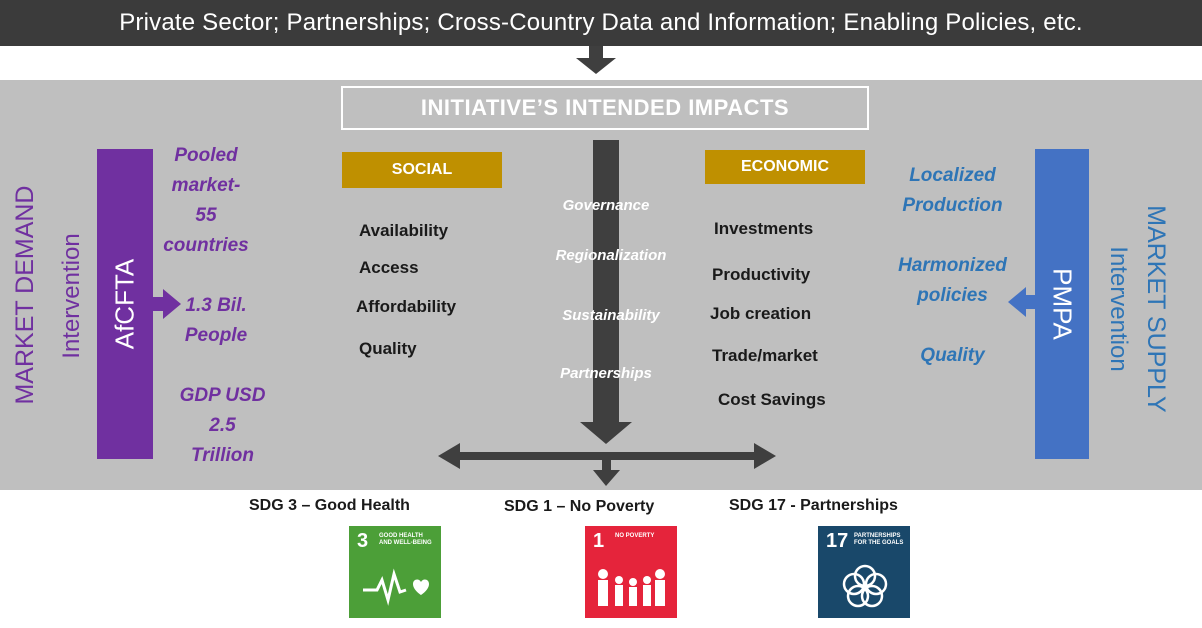 This screenshot has height=628, width=1202. Describe the element at coordinates (837, 541) in the screenshot. I see `sdg-17-number: 17` at that location.